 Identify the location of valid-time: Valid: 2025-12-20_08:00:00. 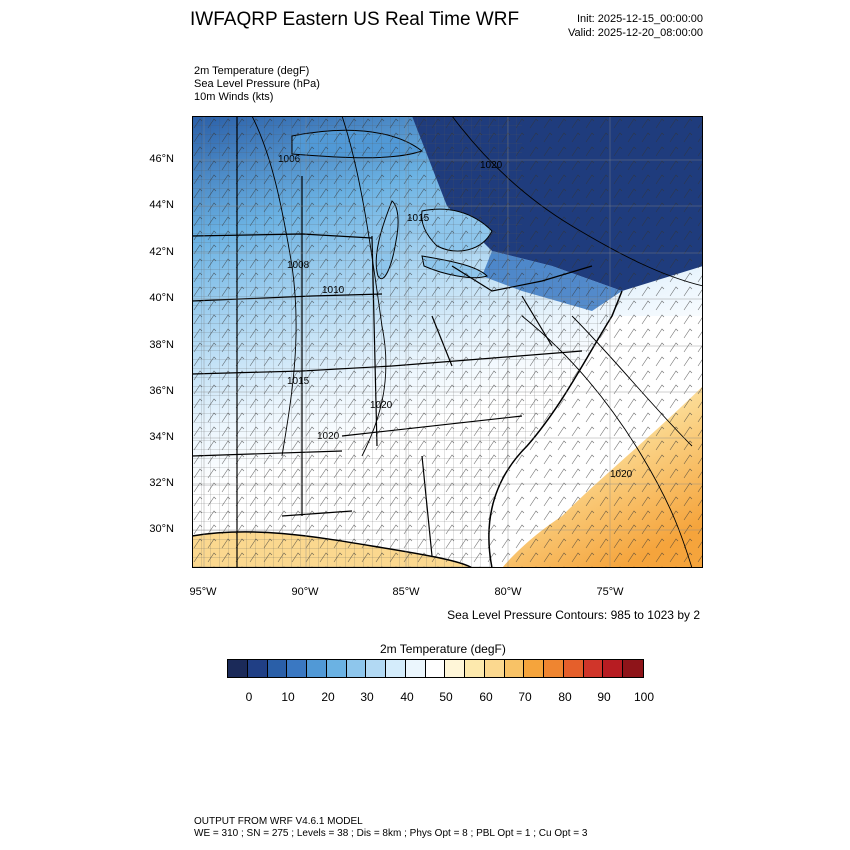
(635, 33).